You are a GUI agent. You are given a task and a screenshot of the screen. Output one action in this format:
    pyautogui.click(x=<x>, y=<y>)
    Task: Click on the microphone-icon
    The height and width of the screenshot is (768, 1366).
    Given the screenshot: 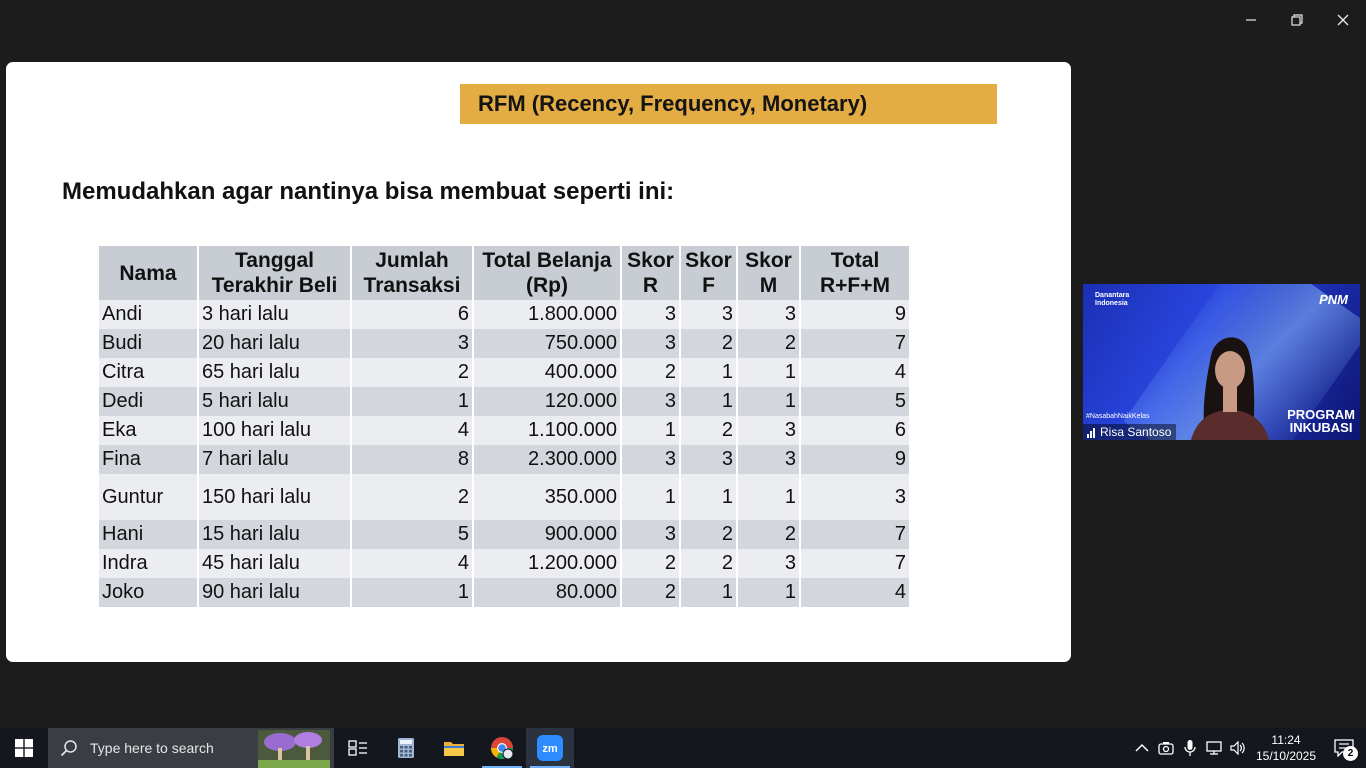 What is the action you would take?
    pyautogui.click(x=1190, y=748)
    